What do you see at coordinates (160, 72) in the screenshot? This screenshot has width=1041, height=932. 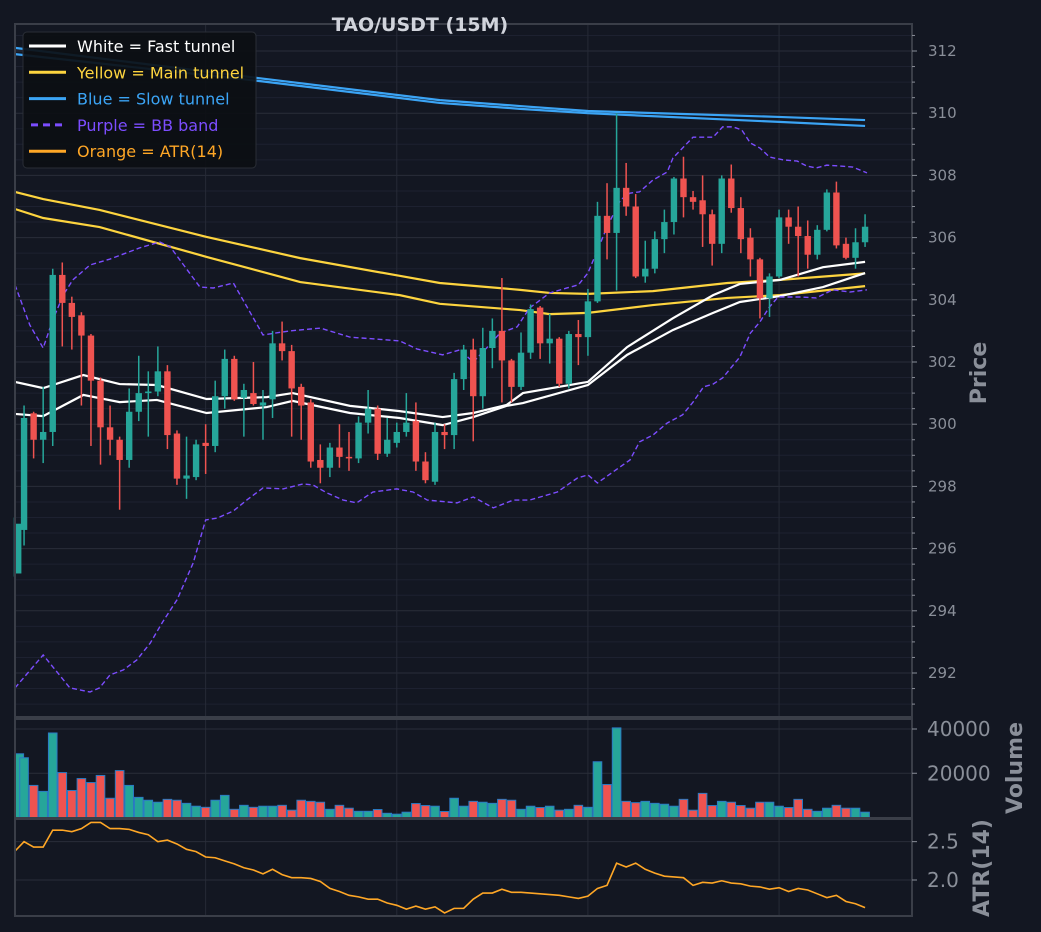 I see `legend-label: Yellow = Main tunnel` at bounding box center [160, 72].